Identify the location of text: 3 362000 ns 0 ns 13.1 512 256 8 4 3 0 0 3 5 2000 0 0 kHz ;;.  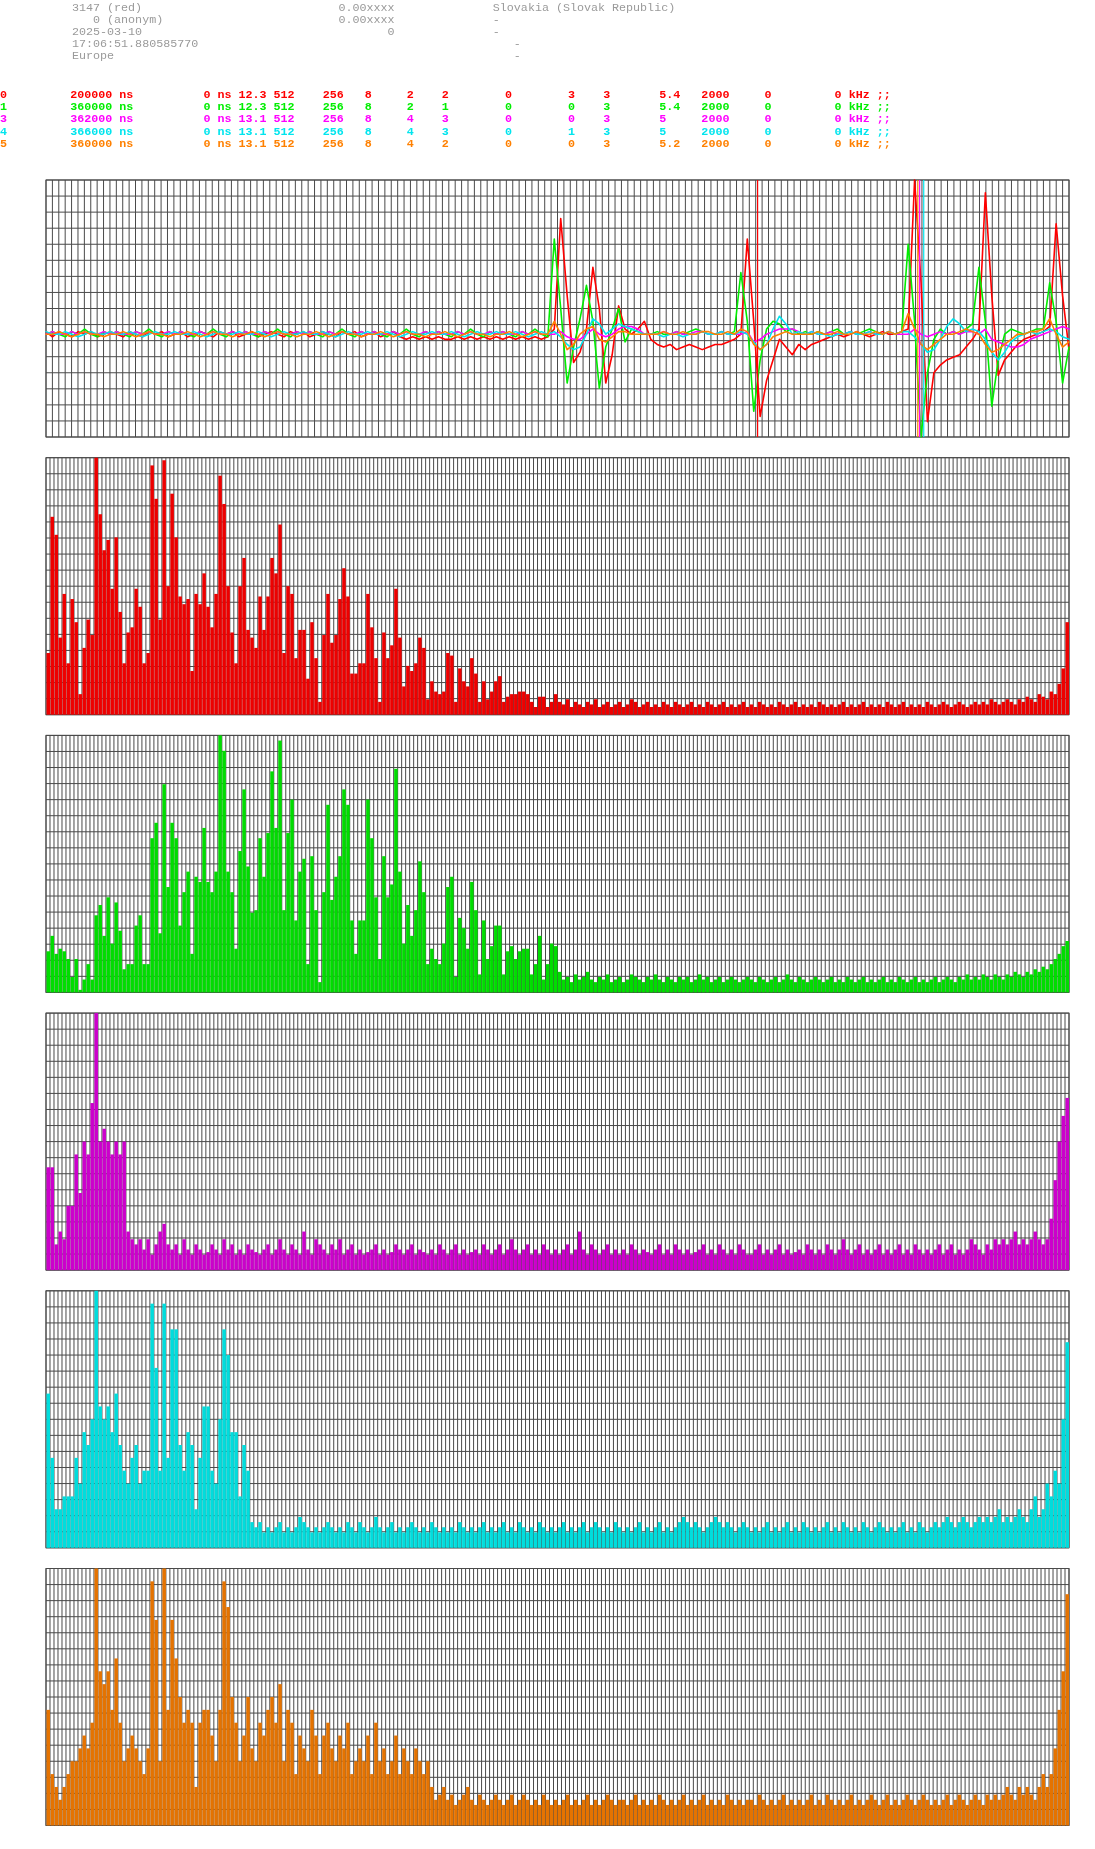
(445, 119).